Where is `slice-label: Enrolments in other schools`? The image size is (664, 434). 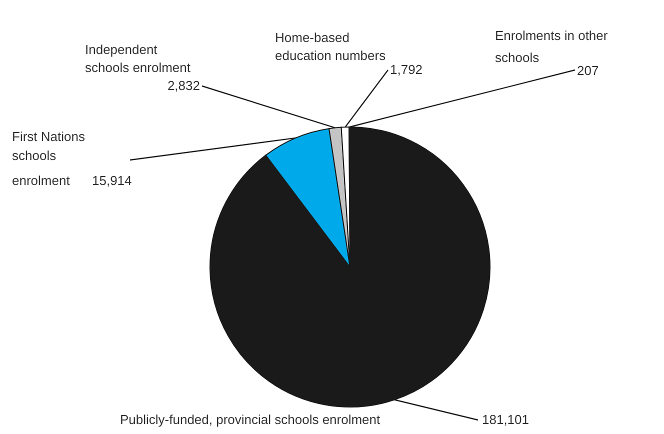
slice-label: Enrolments in other schools is located at coordinates (551, 46).